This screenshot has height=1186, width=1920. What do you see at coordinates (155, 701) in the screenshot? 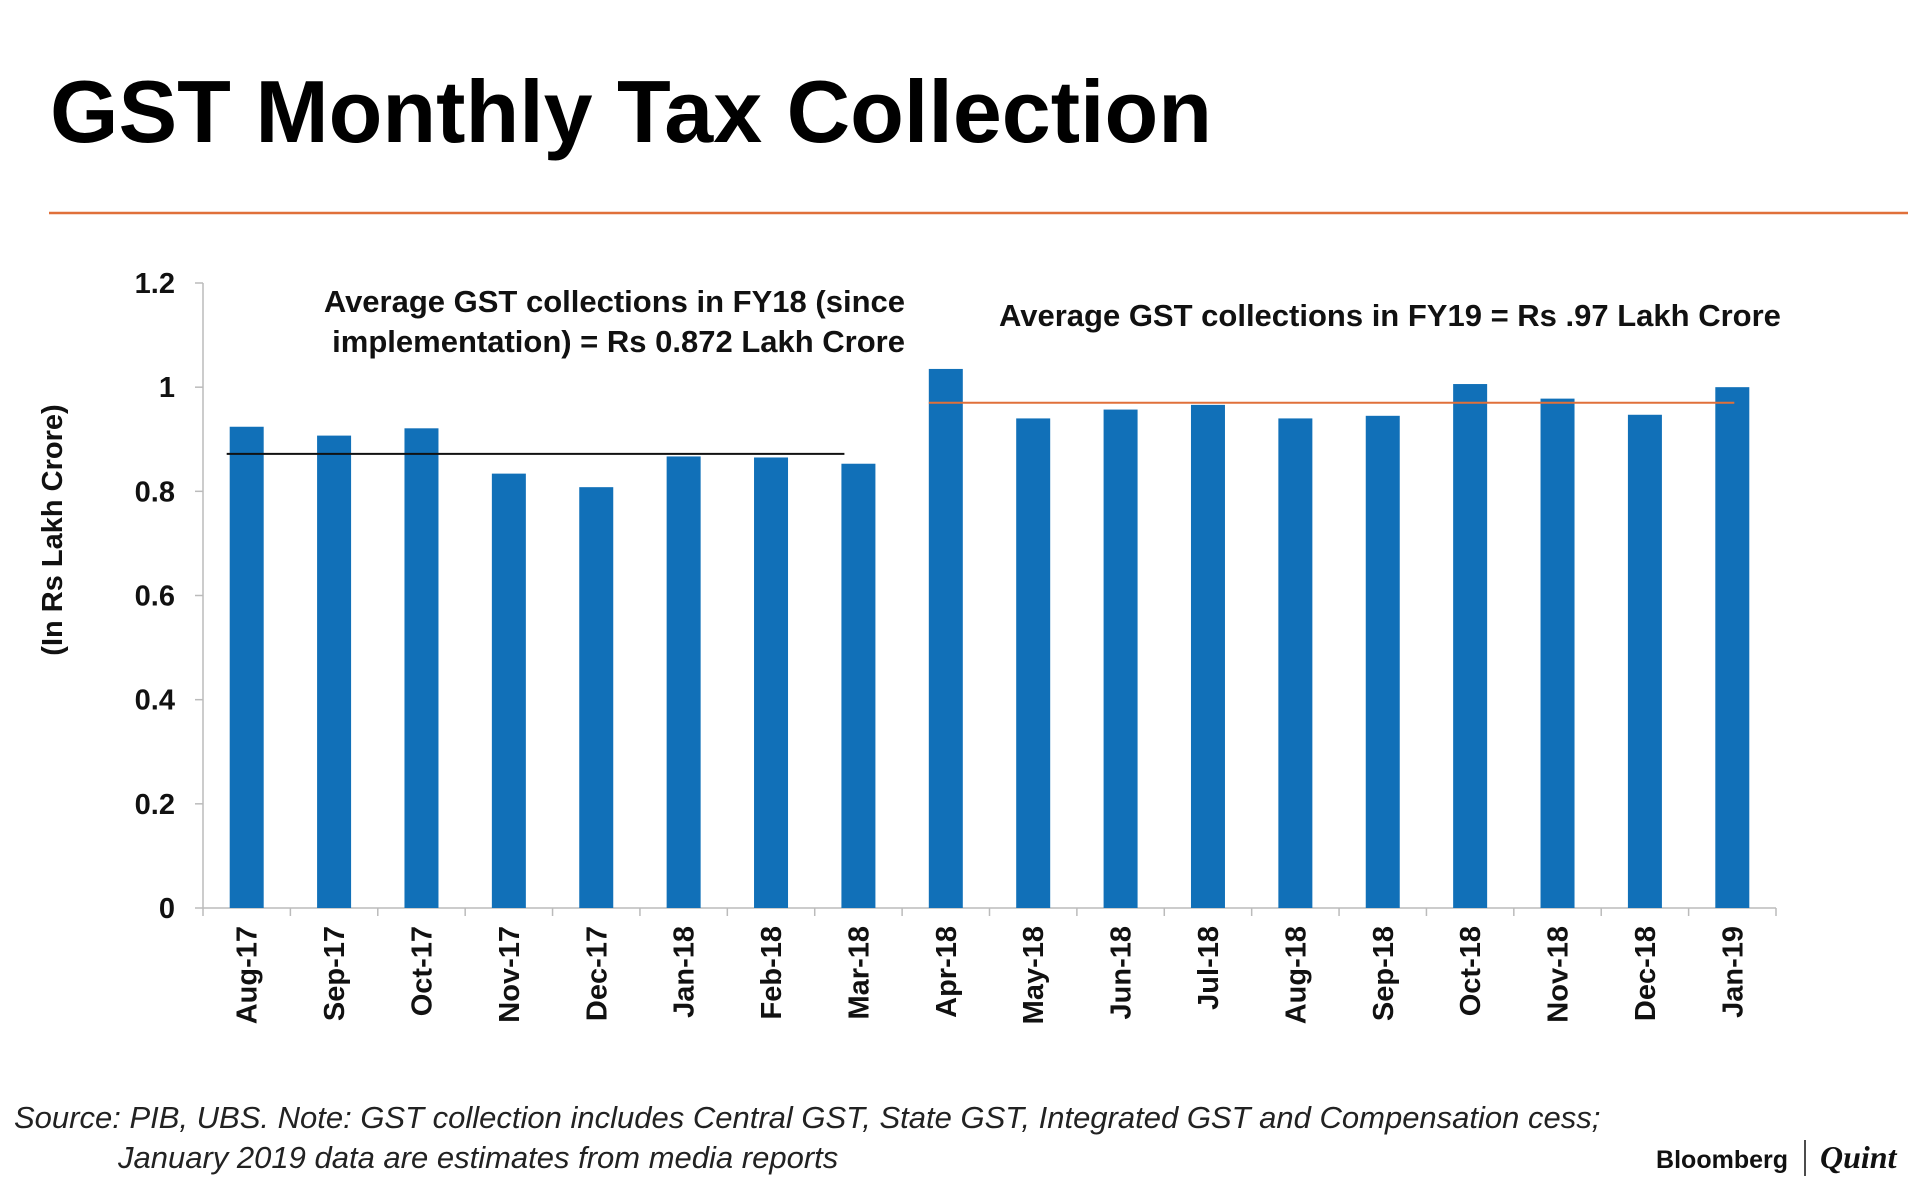
I see `y-tick-label: 0.4` at bounding box center [155, 701].